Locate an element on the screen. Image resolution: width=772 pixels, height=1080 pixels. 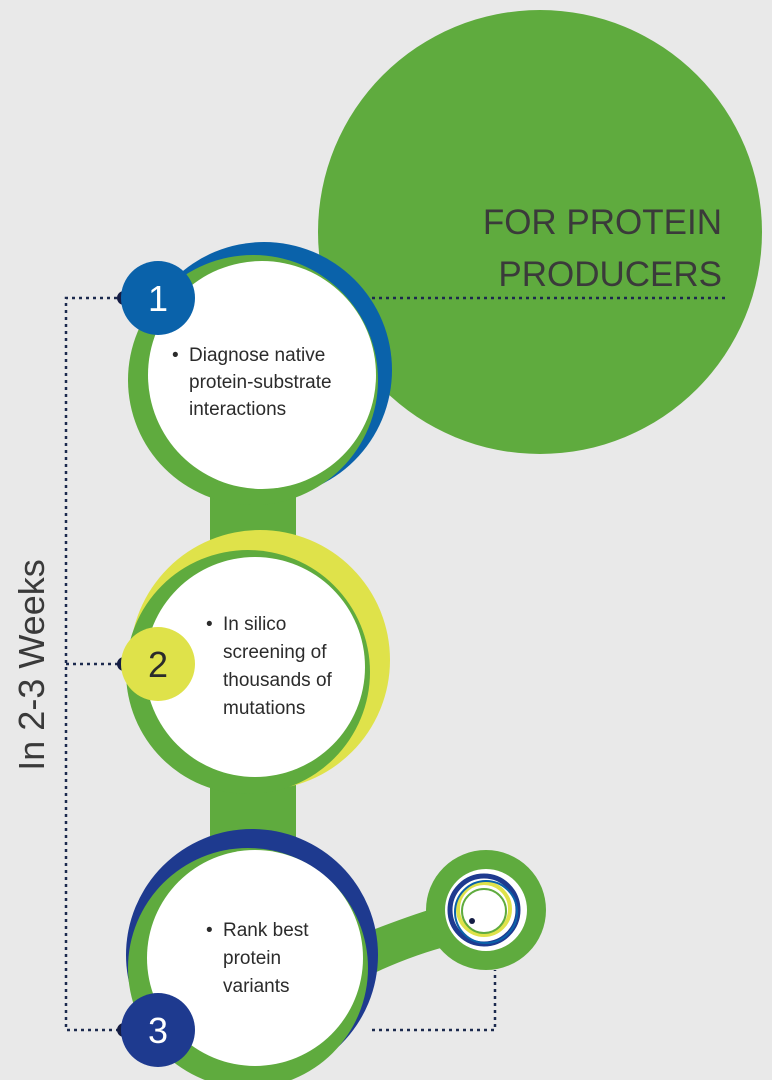
mini-ring-navy is located at coordinates (484, 910).